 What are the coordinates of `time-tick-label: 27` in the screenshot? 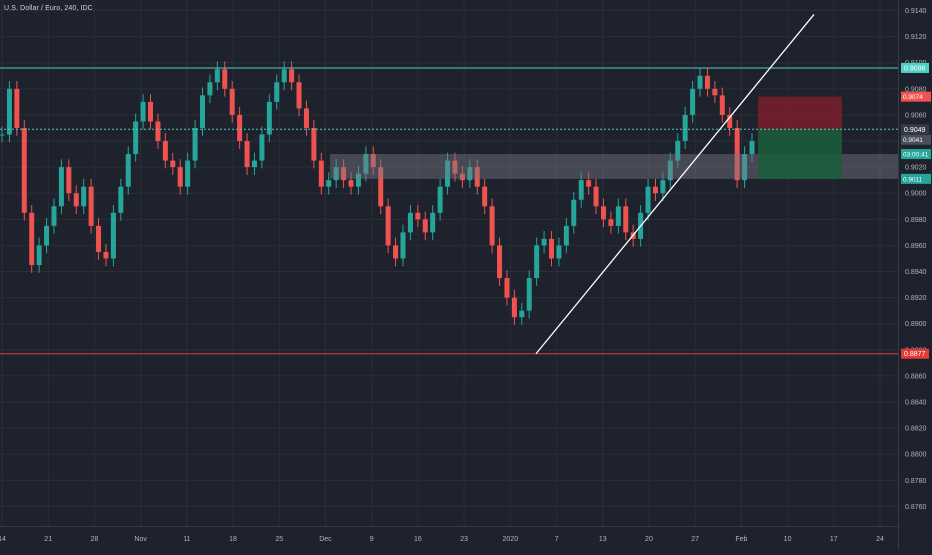 It's located at (695, 539).